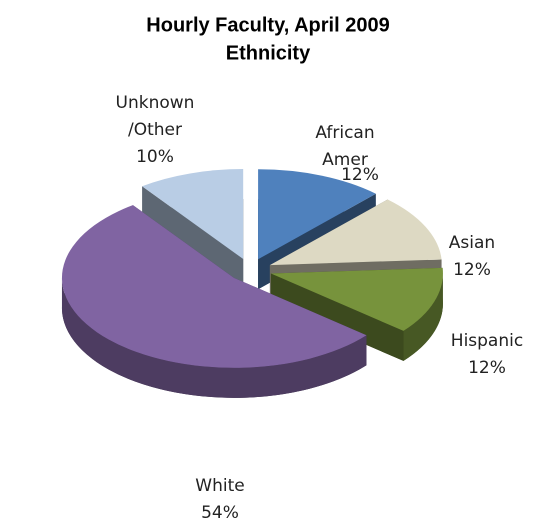  I want to click on slice-label: Hispanic, so click(487, 341).